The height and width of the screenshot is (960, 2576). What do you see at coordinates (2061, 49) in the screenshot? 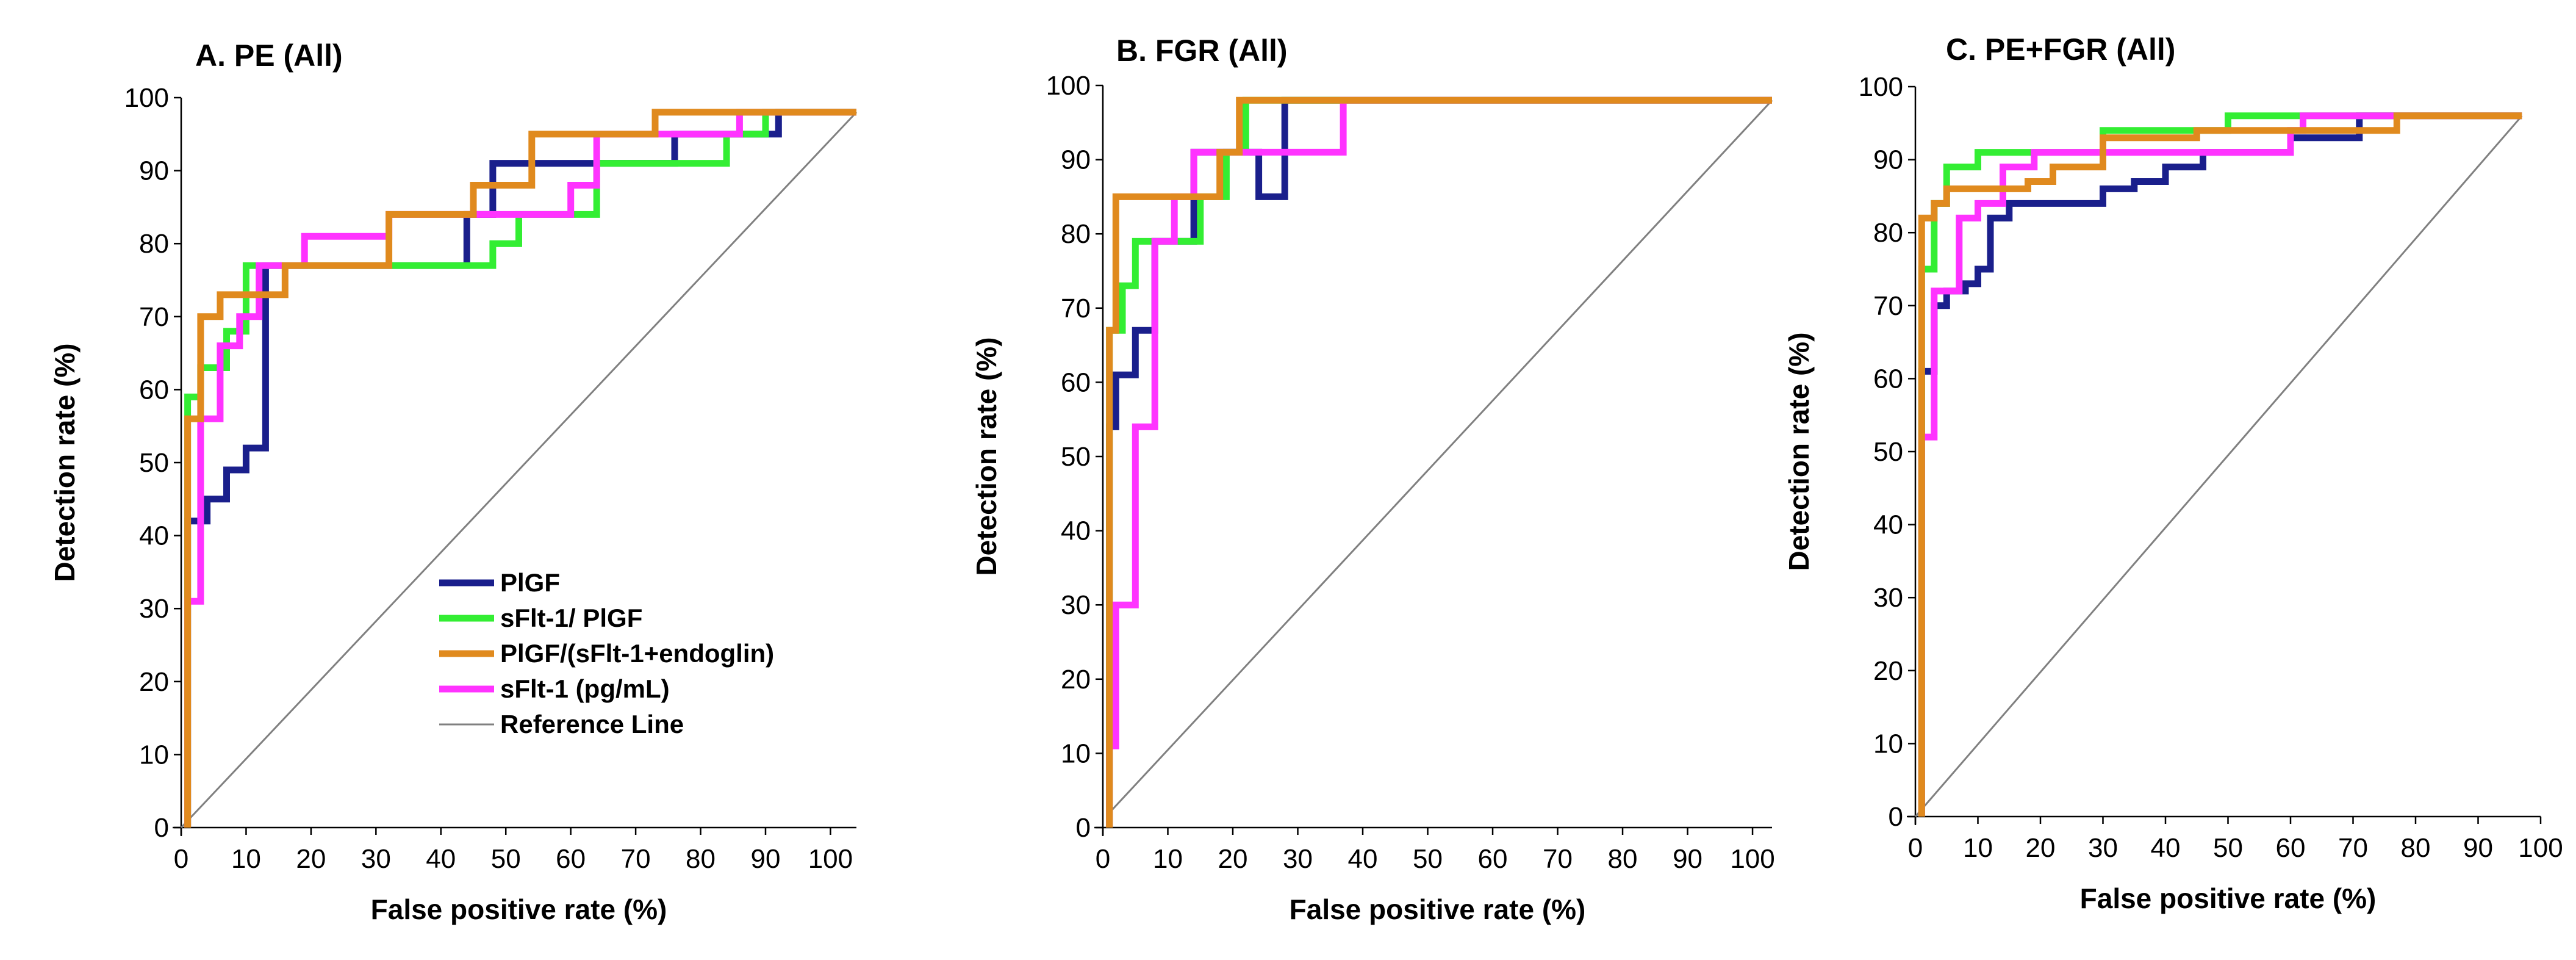
I see `chart-title-c: C. PE+FGR (All)` at bounding box center [2061, 49].